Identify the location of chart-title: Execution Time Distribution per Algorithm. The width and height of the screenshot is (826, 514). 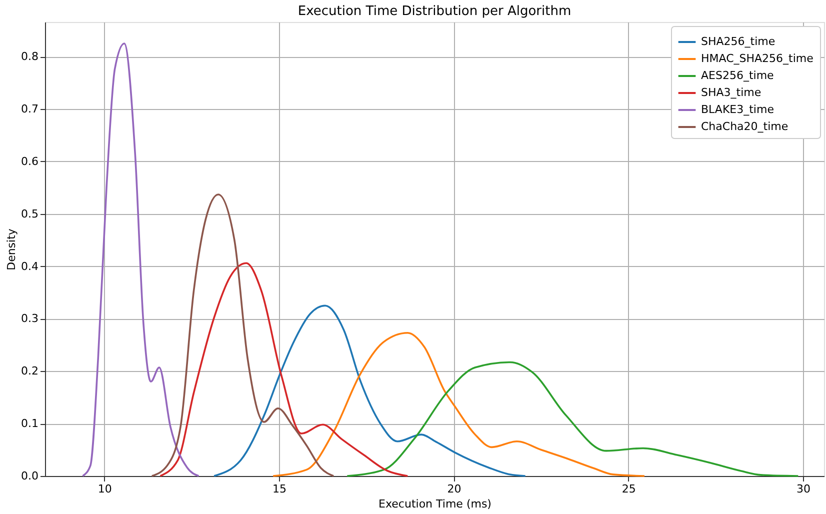
(435, 11).